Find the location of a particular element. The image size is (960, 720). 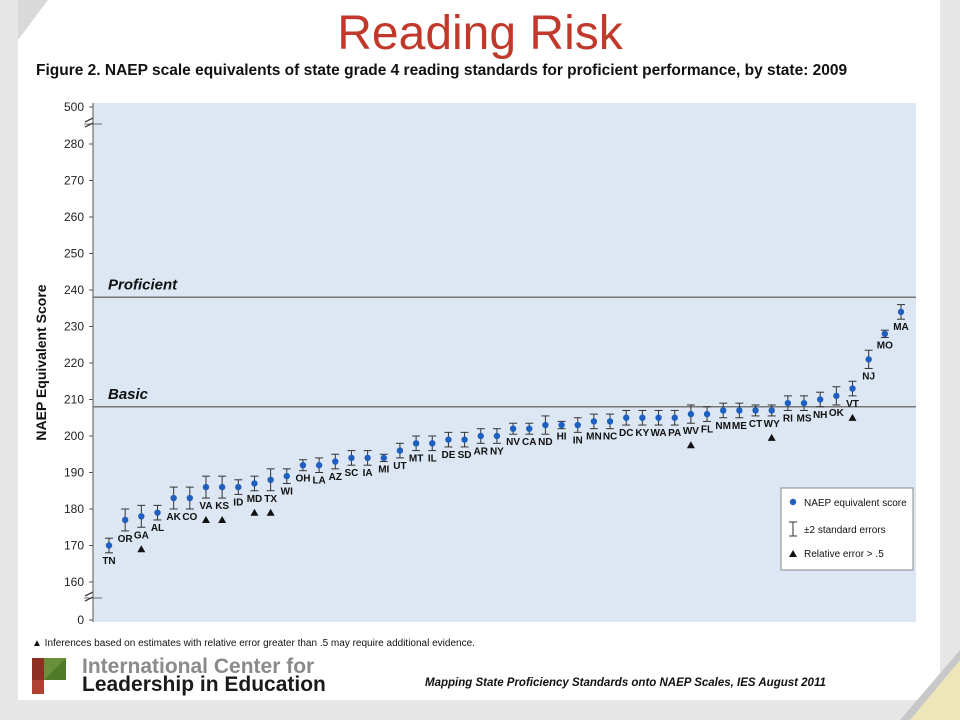

state-label: NC is located at coordinates (610, 437).